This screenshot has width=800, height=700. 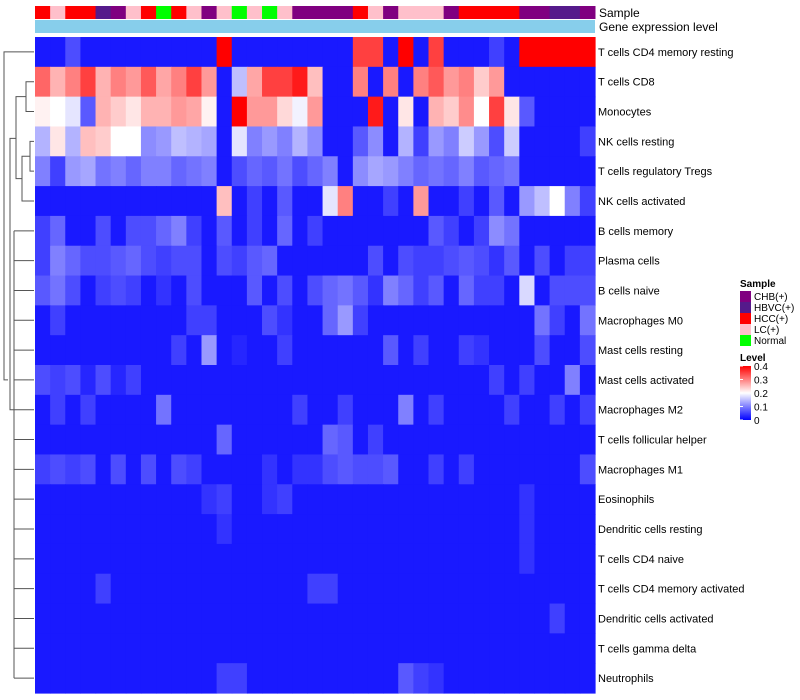 I want to click on row-label: T cells regulatory Tregs, so click(x=655, y=172).